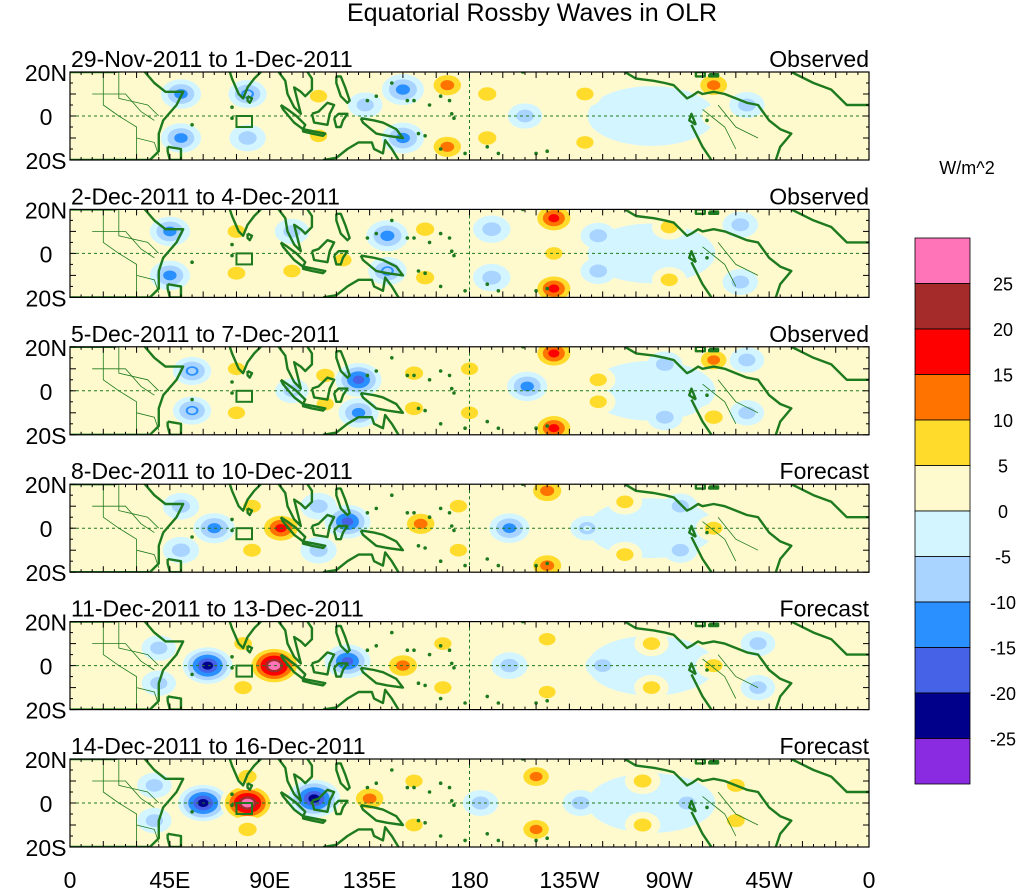 The width and height of the screenshot is (1021, 890). I want to click on colorbar-label: 25, so click(1003, 285).